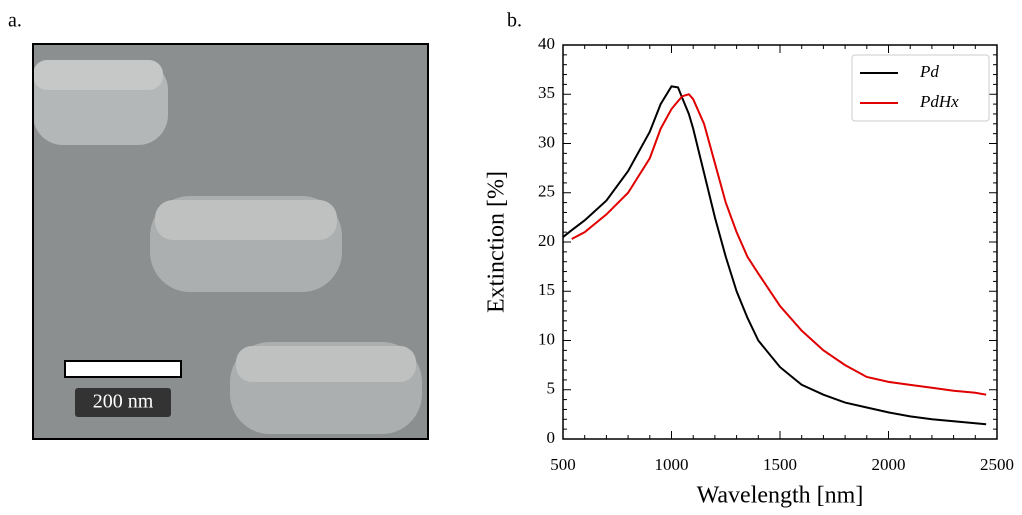 The width and height of the screenshot is (1022, 515). I want to click on y-tick-label: 40, so click(546, 43).